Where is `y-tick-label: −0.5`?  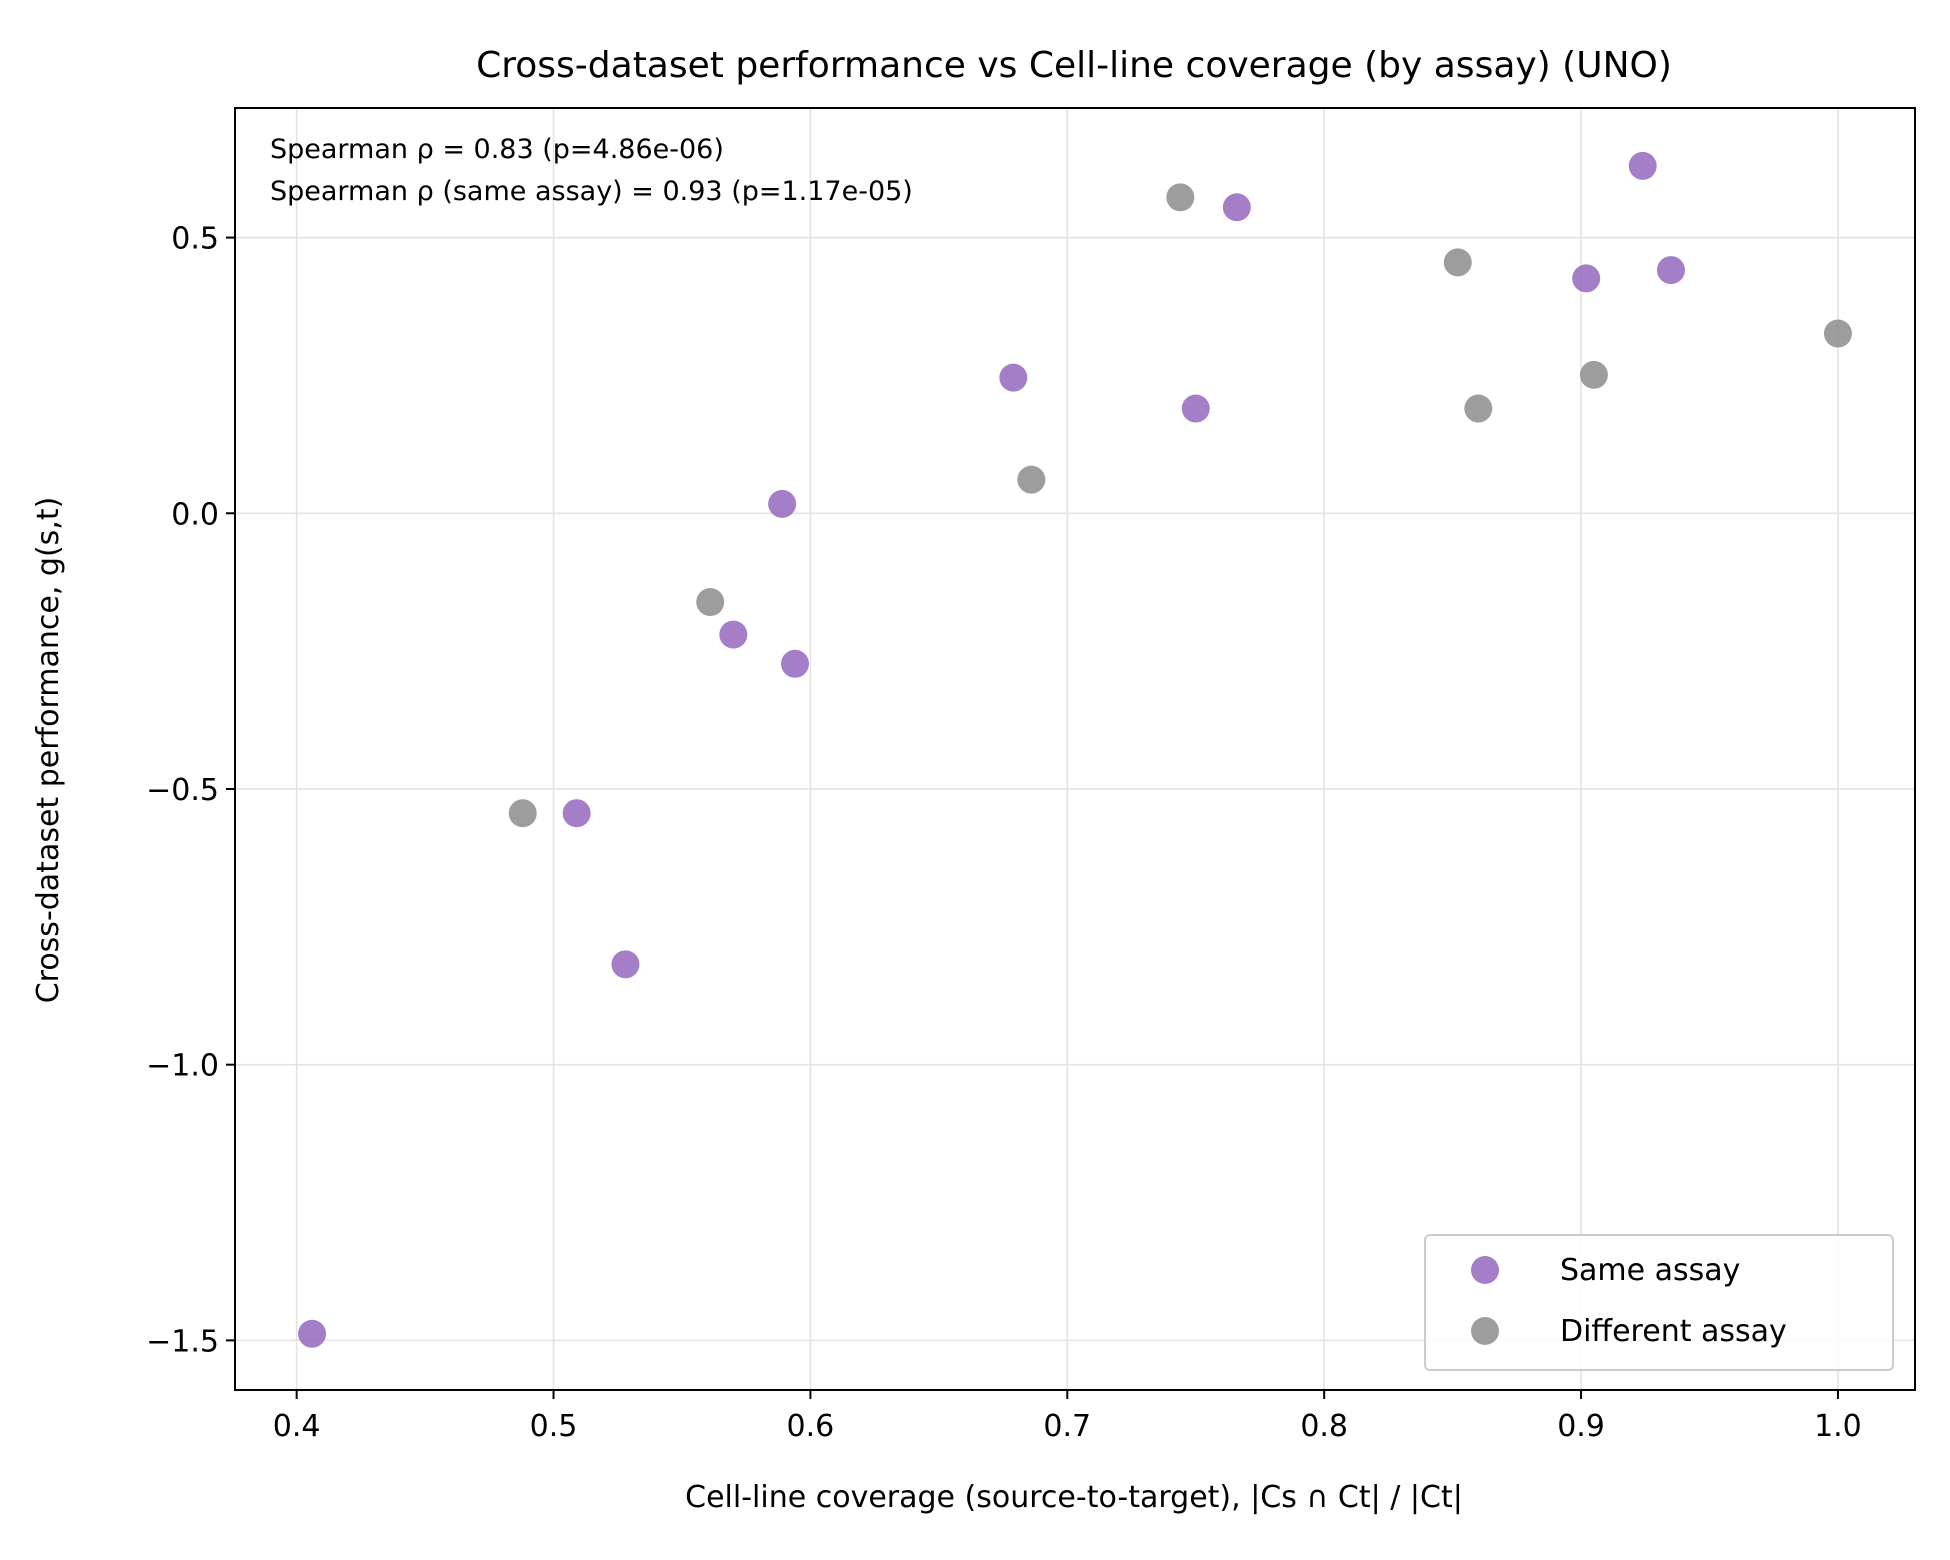 y-tick-label: −0.5 is located at coordinates (182, 790).